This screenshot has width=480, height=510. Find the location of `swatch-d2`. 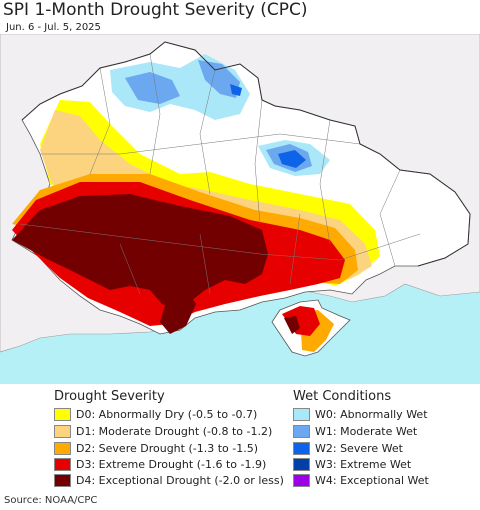

swatch-d2 is located at coordinates (62, 448).